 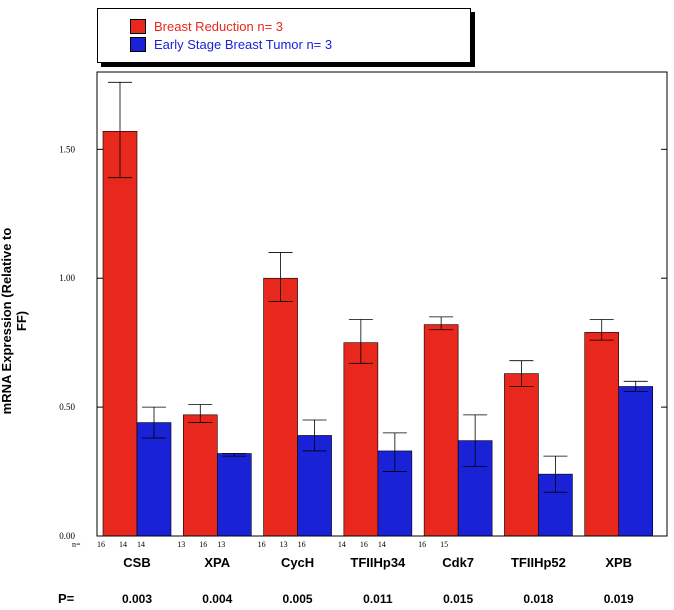 What do you see at coordinates (138, 26) in the screenshot?
I see `legend-swatch-reduction` at bounding box center [138, 26].